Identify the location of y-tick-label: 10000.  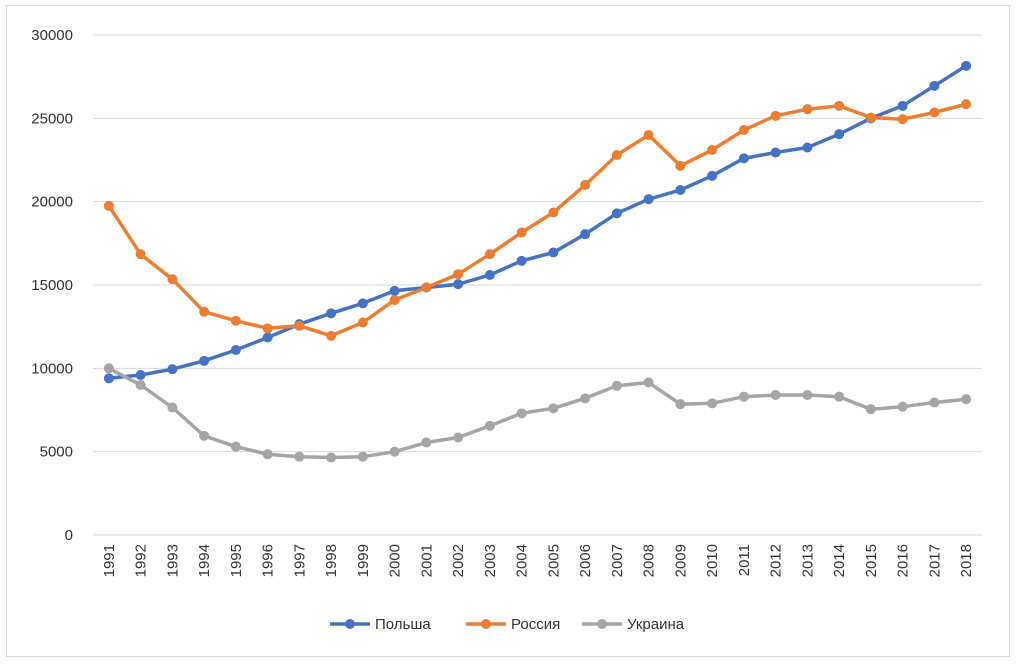
(52, 368).